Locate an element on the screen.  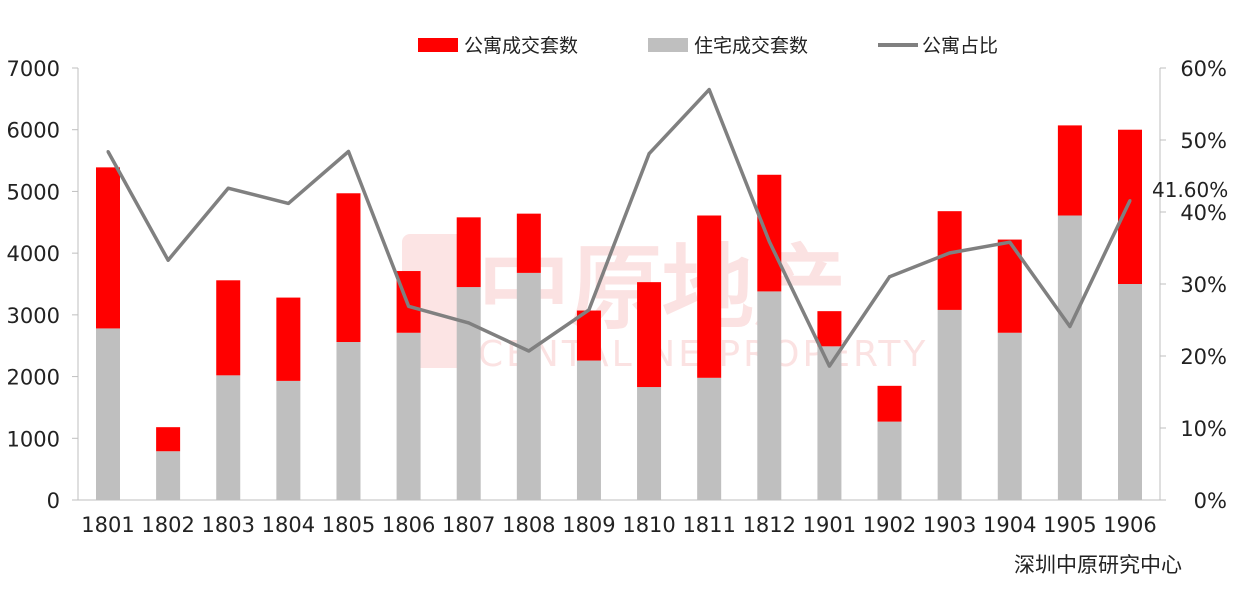
left-tick-label: 4000 is located at coordinates (33, 254).